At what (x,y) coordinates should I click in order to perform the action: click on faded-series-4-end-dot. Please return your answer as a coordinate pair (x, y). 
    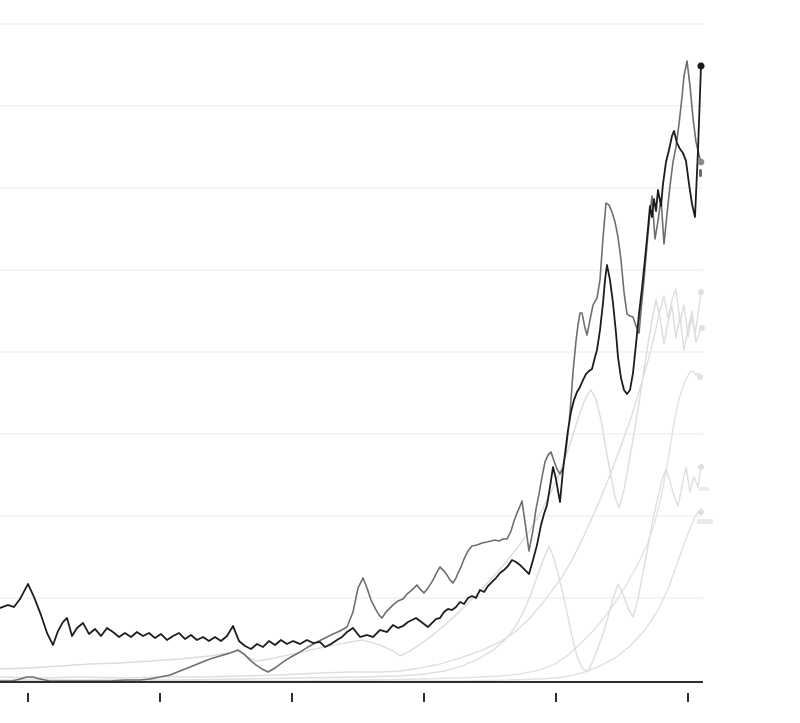
    Looking at the image, I should click on (701, 467).